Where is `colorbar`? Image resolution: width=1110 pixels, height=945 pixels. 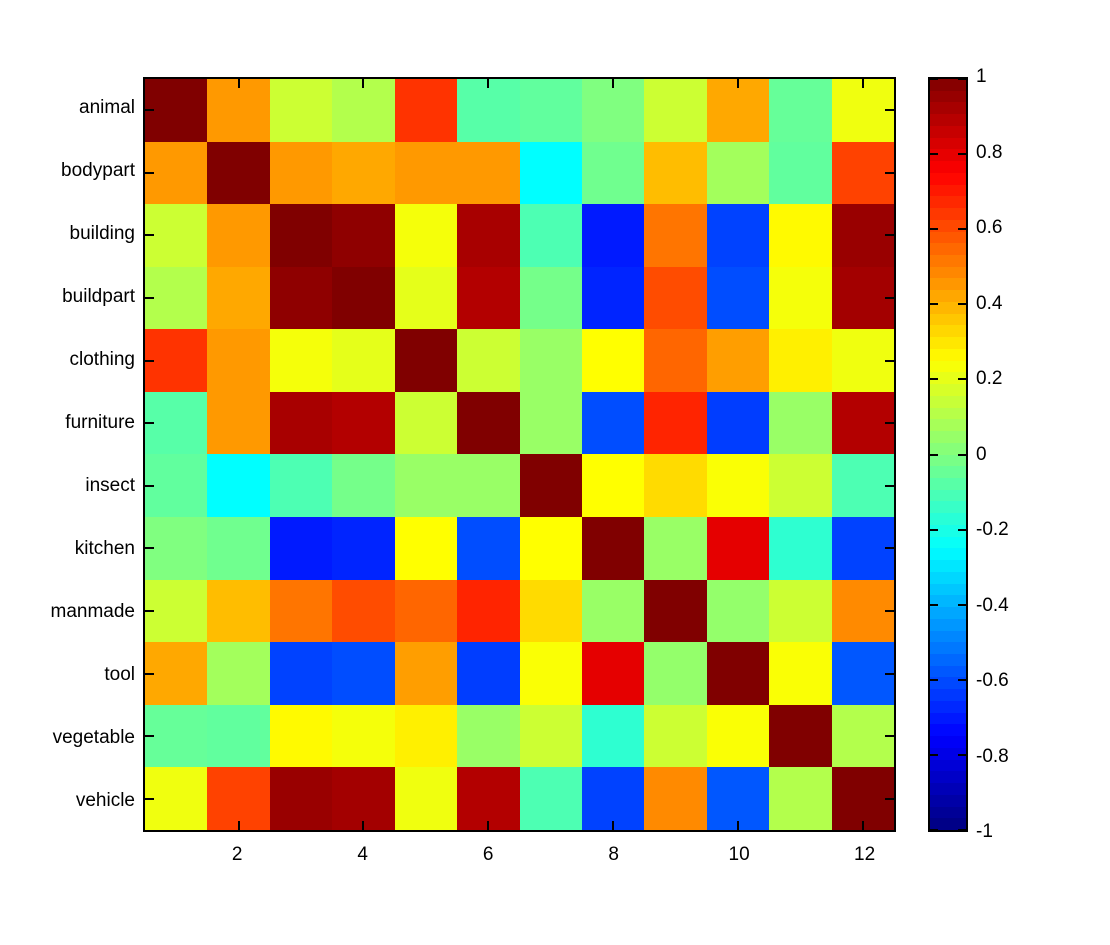 colorbar is located at coordinates (948, 454).